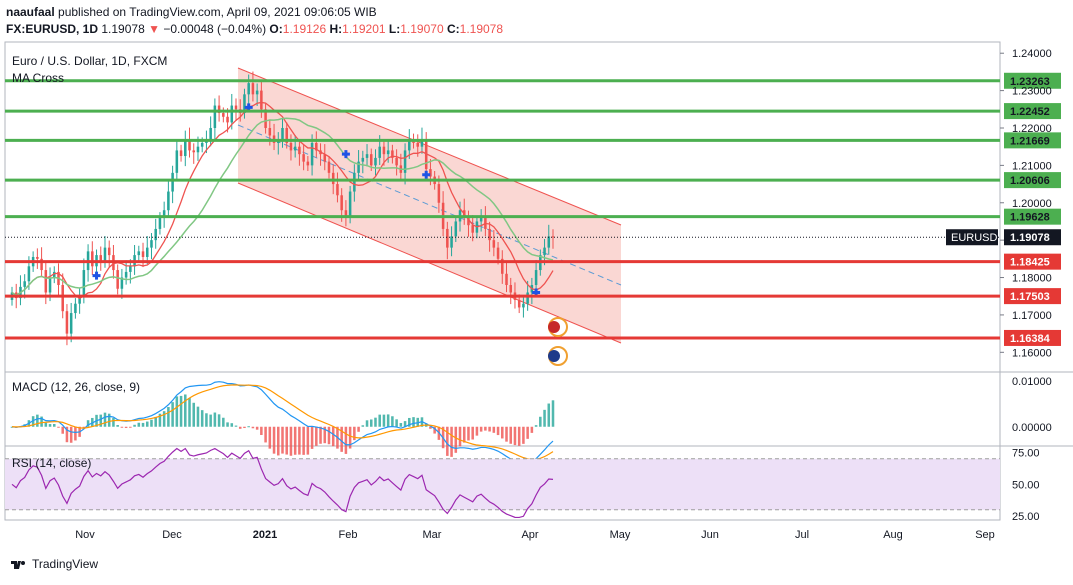 The width and height of the screenshot is (1073, 585). What do you see at coordinates (336, 29) in the screenshot?
I see `high-label: H:` at bounding box center [336, 29].